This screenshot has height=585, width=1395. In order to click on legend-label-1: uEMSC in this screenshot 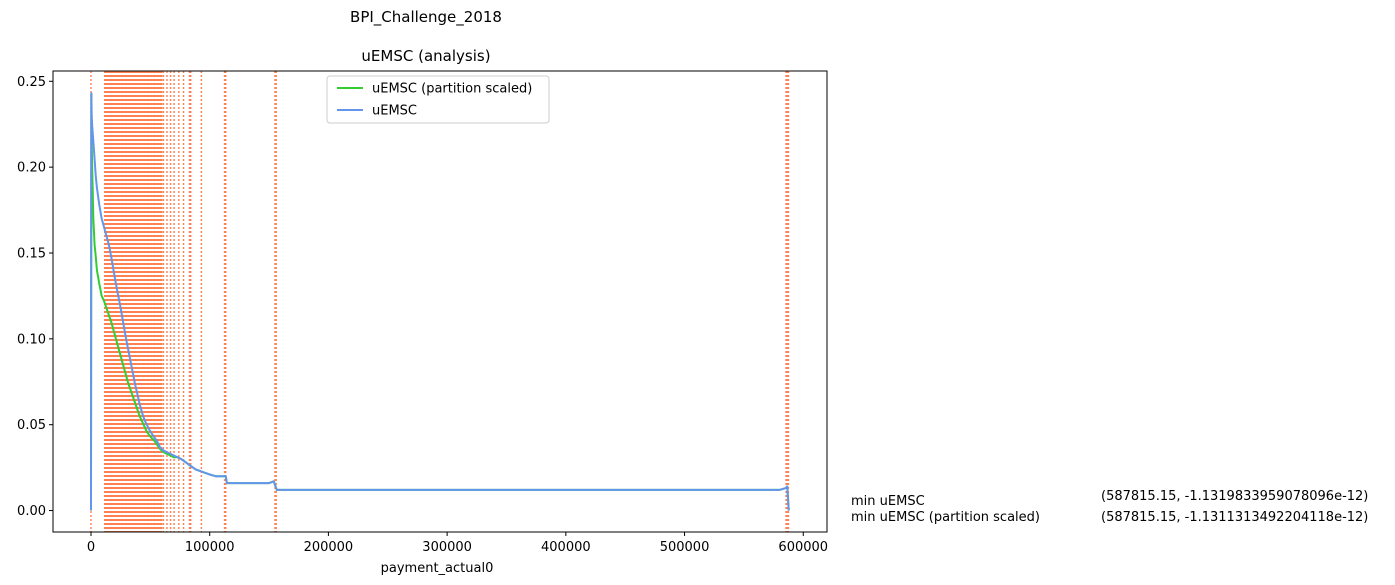, I will do `click(394, 111)`.